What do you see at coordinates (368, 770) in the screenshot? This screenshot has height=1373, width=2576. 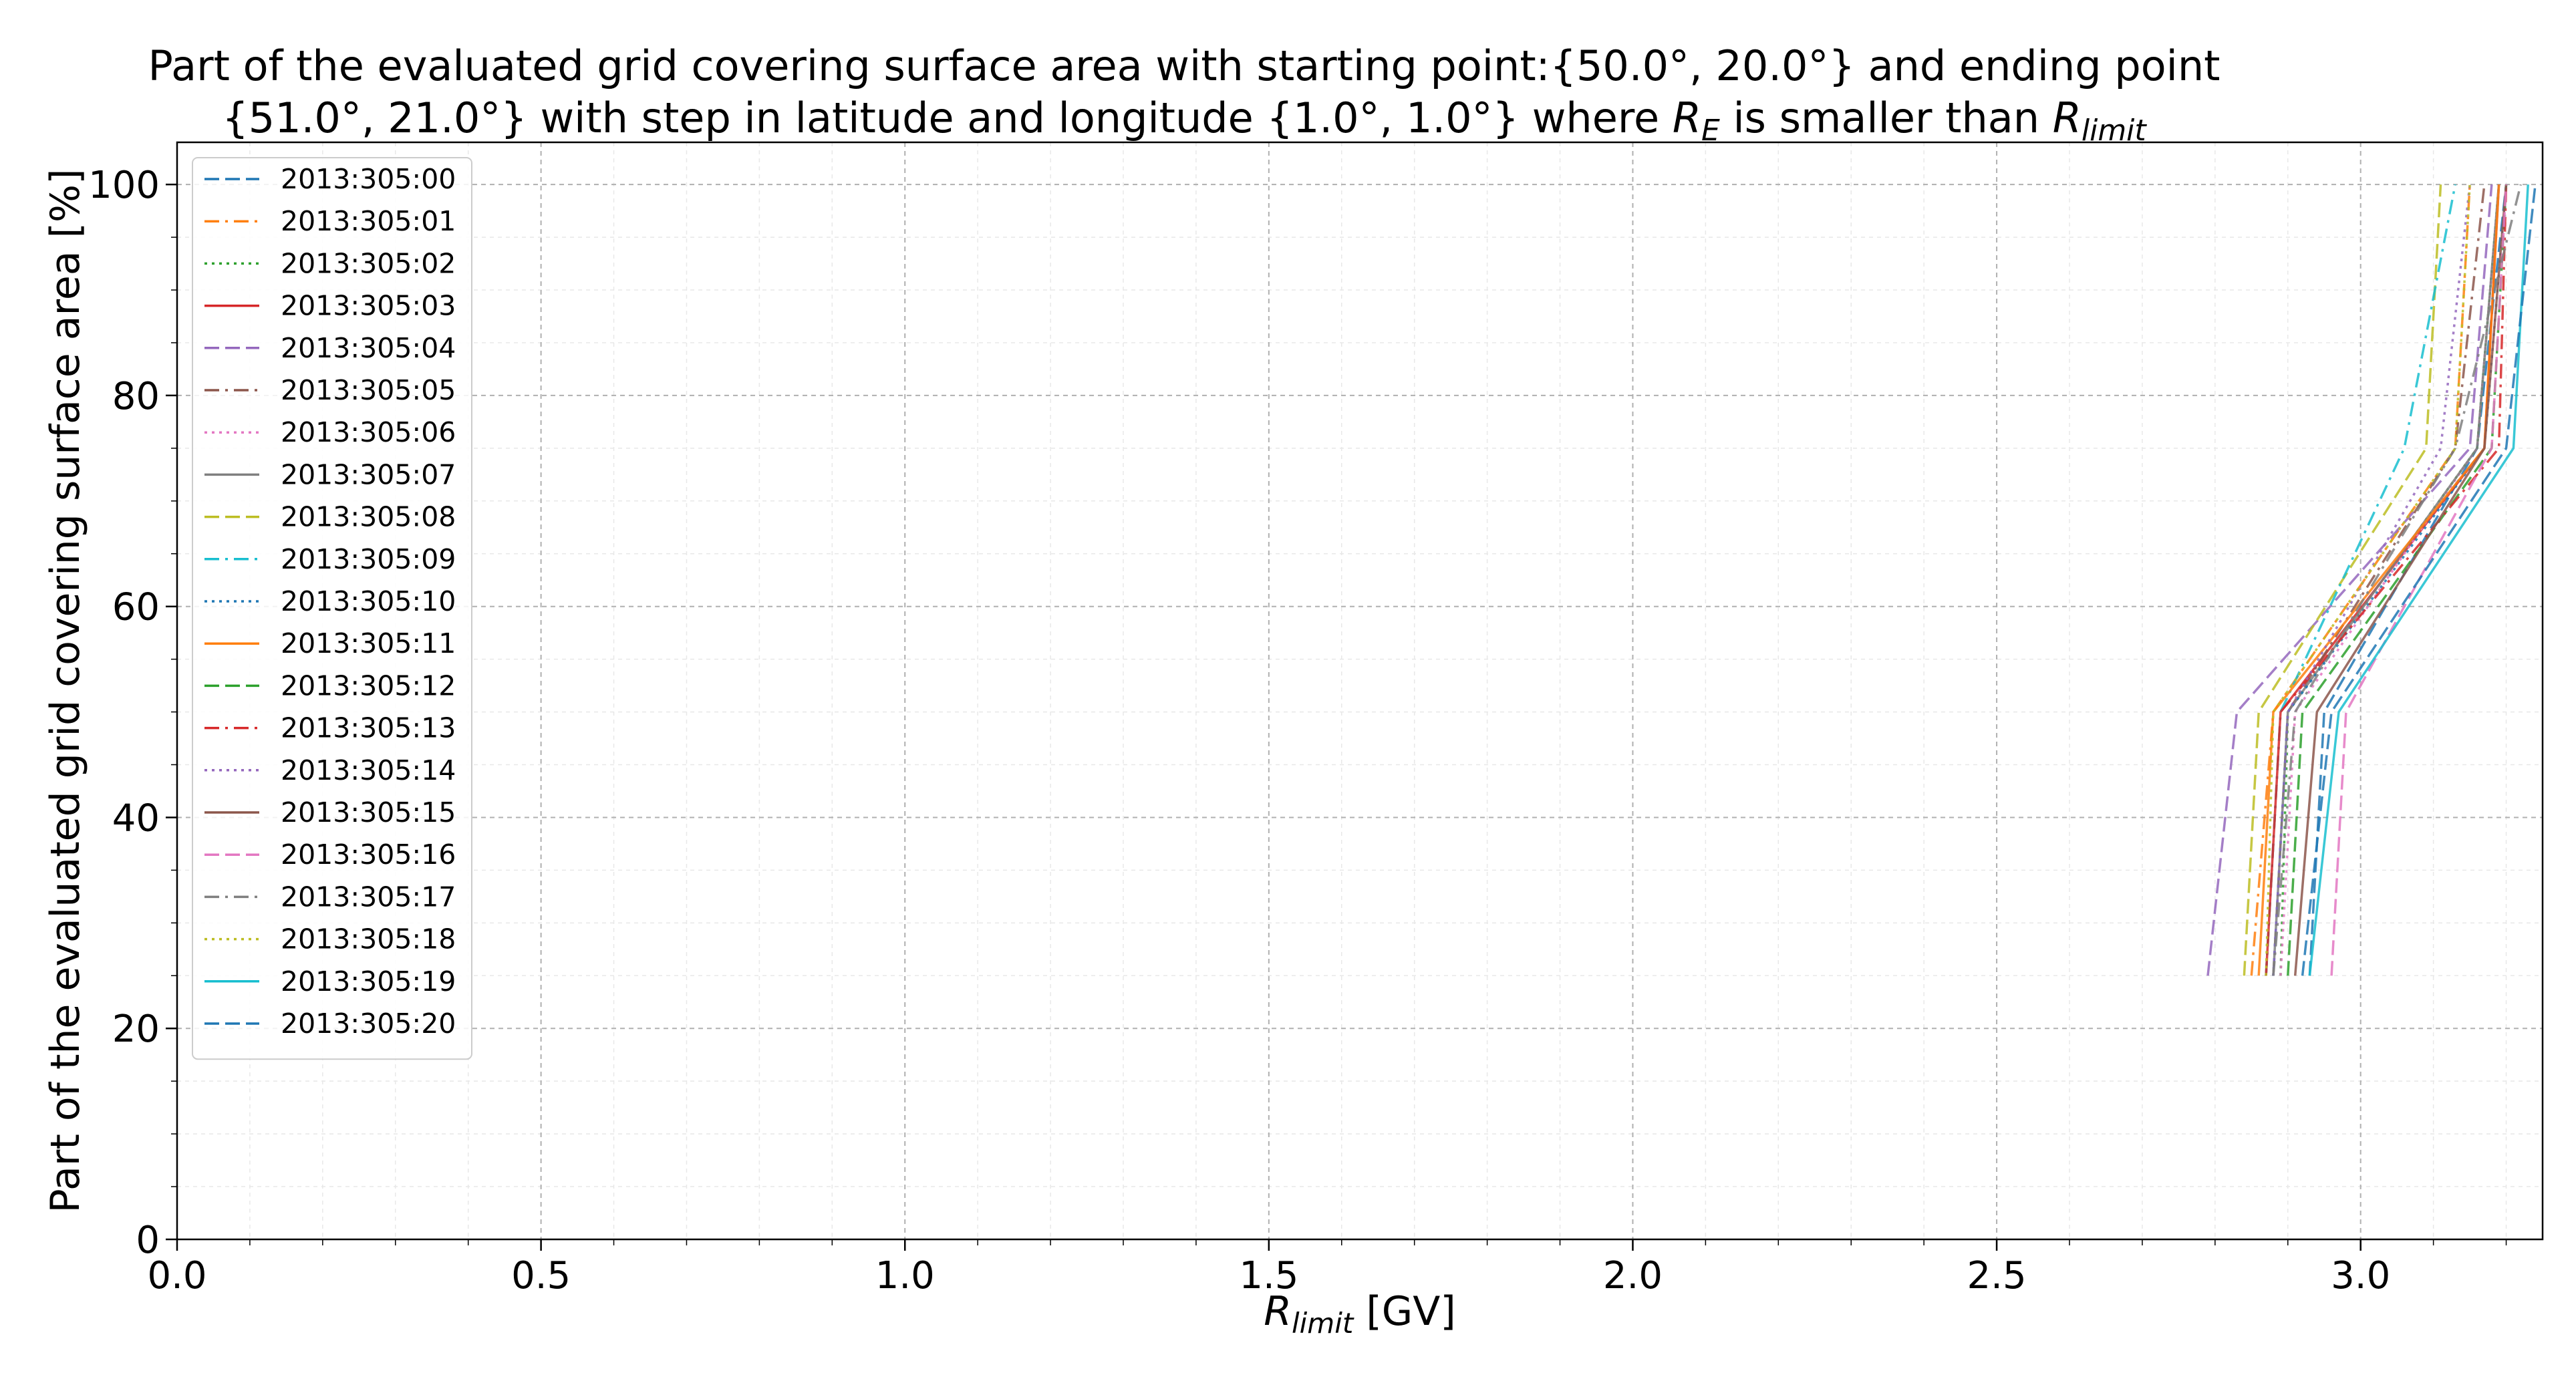 I see `legend-label: 2013:305:14` at bounding box center [368, 770].